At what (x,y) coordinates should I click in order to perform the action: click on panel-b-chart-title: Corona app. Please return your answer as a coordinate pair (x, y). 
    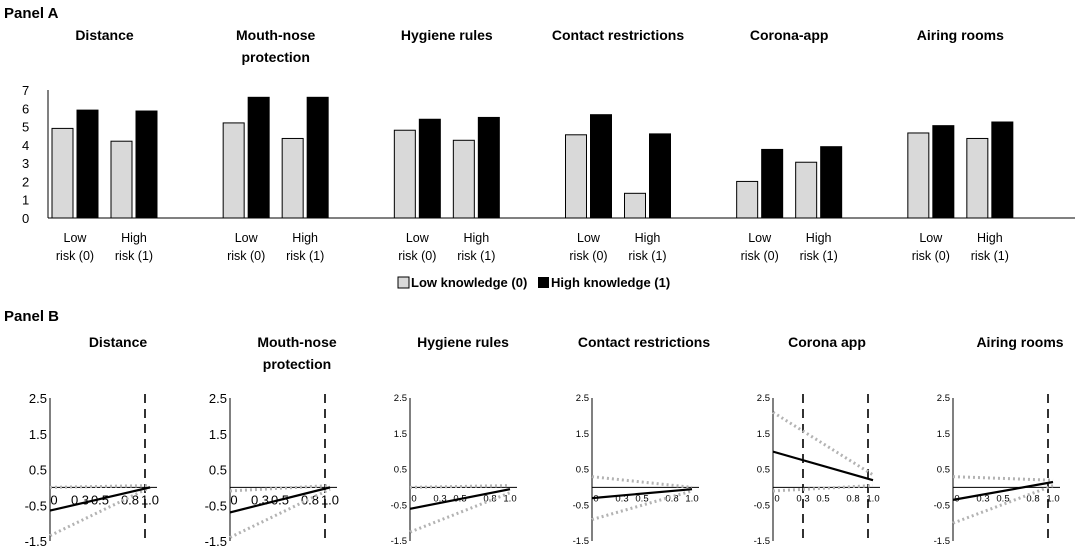
    Looking at the image, I should click on (827, 342).